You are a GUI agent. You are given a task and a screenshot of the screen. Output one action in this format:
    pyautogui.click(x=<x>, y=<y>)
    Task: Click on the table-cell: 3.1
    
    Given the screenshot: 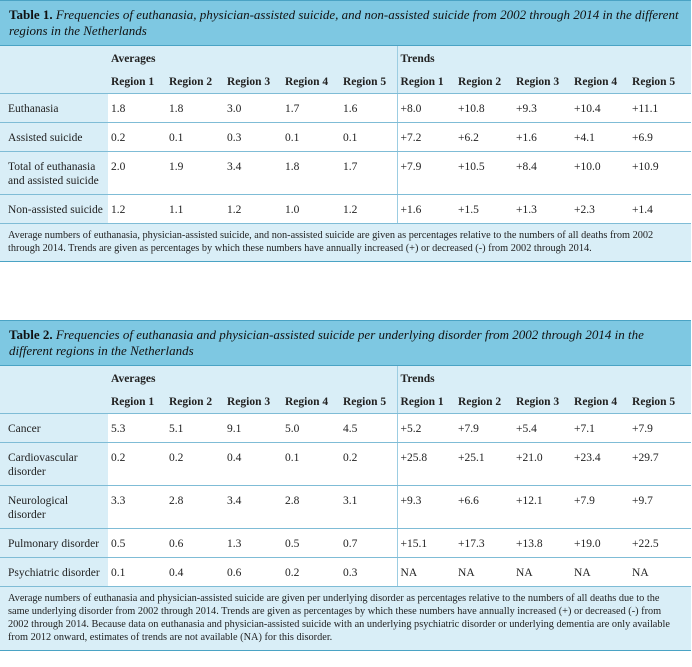 What is the action you would take?
    pyautogui.click(x=369, y=507)
    